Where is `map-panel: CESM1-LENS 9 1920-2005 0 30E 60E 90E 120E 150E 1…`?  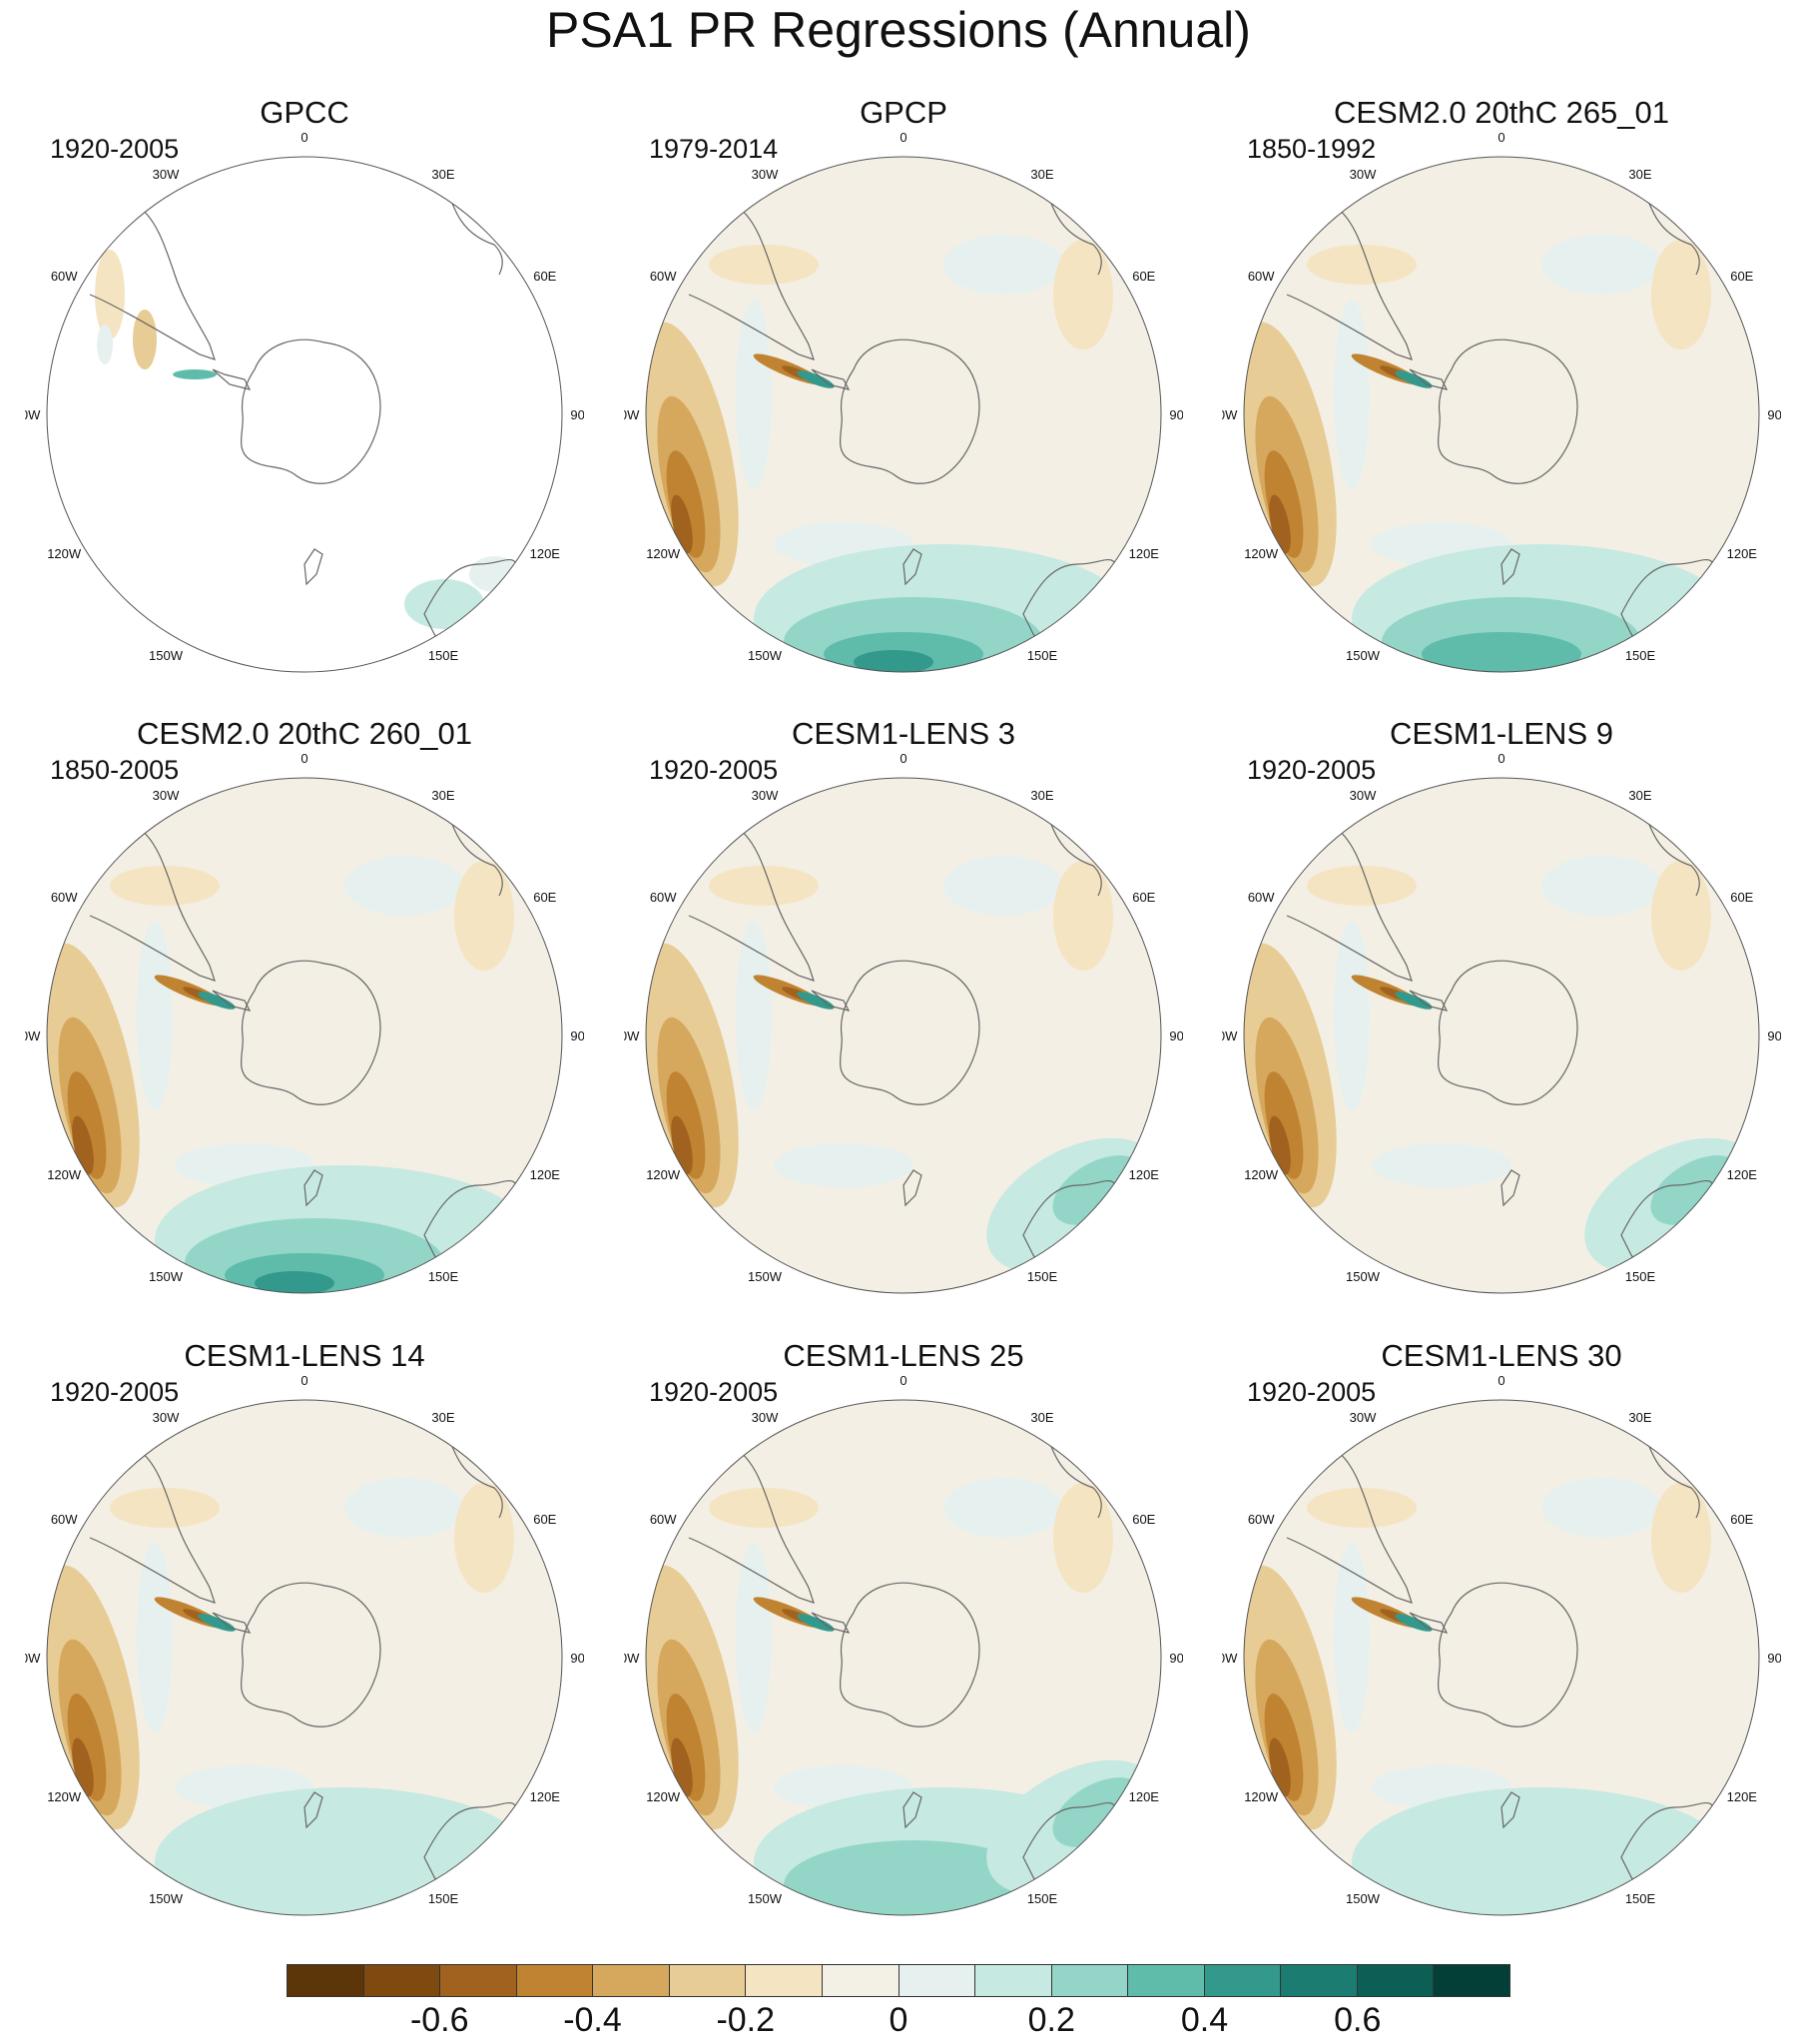 map-panel: CESM1-LENS 9 1920-2005 0 30E 60E 90E 120E 150E 1… is located at coordinates (1501, 1010).